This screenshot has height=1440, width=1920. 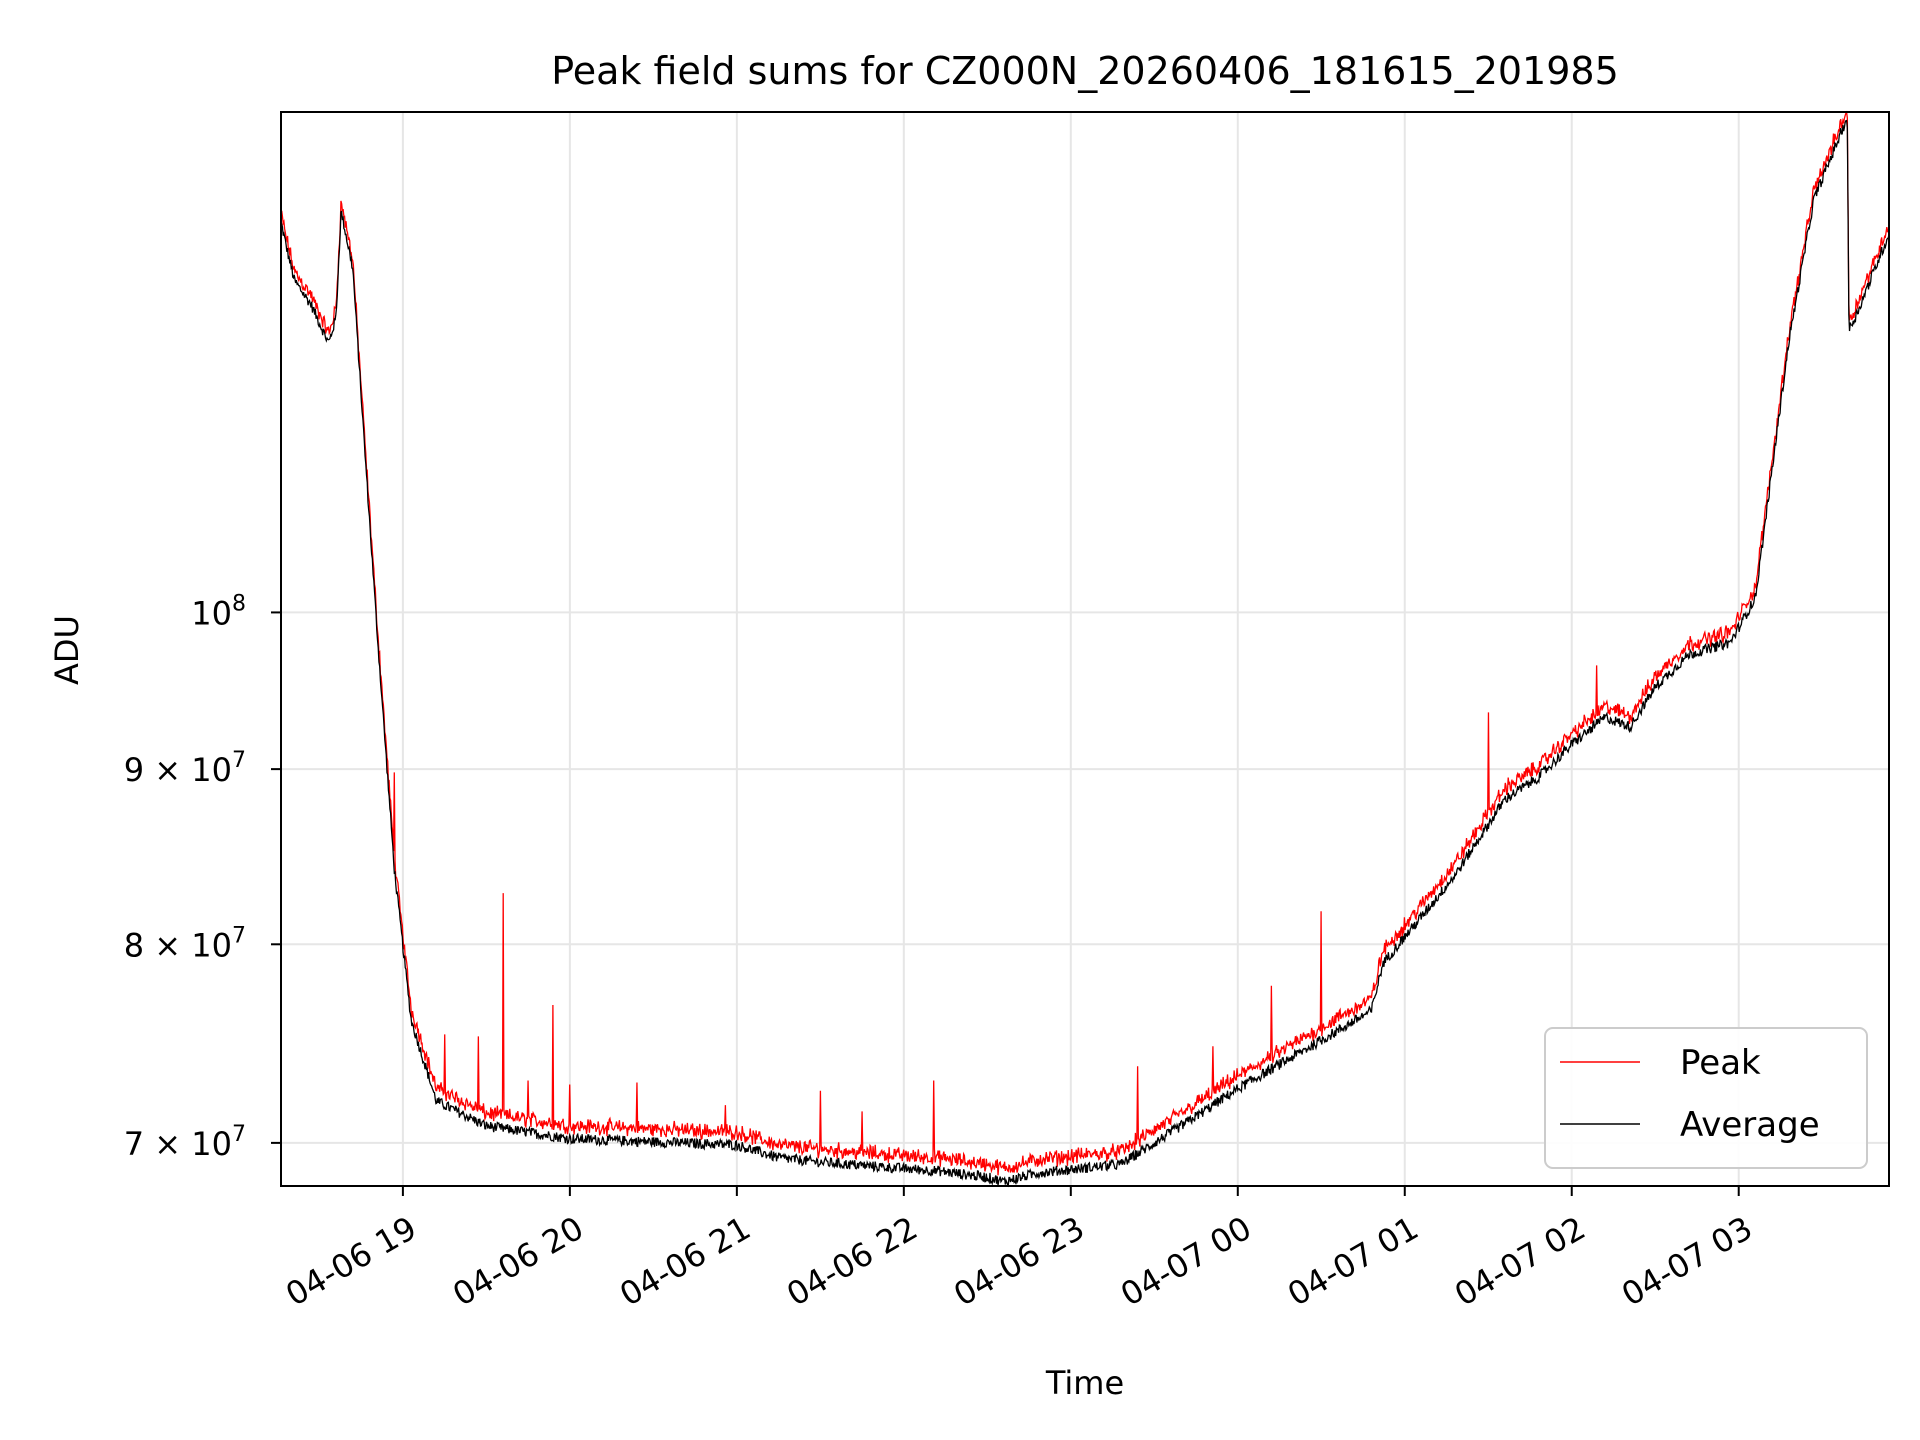 What do you see at coordinates (185, 943) in the screenshot?
I see `y-tick-label: 8 × 107` at bounding box center [185, 943].